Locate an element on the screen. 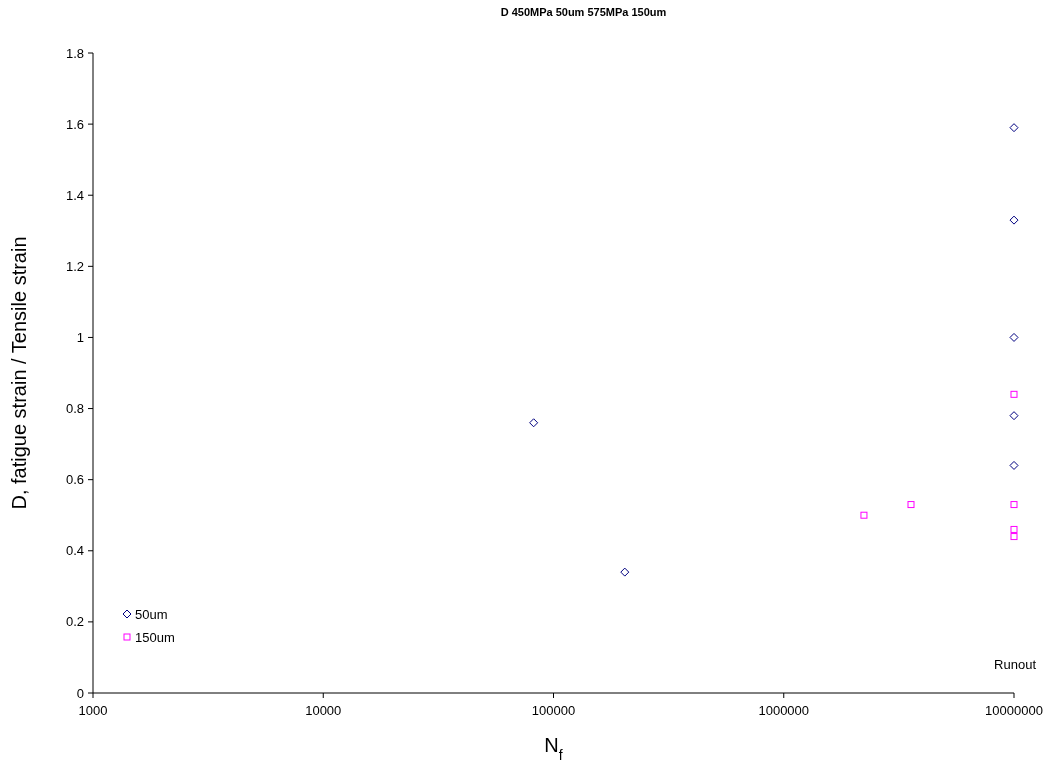 This screenshot has width=1051, height=774. legend-label: 150um is located at coordinates (155, 637).